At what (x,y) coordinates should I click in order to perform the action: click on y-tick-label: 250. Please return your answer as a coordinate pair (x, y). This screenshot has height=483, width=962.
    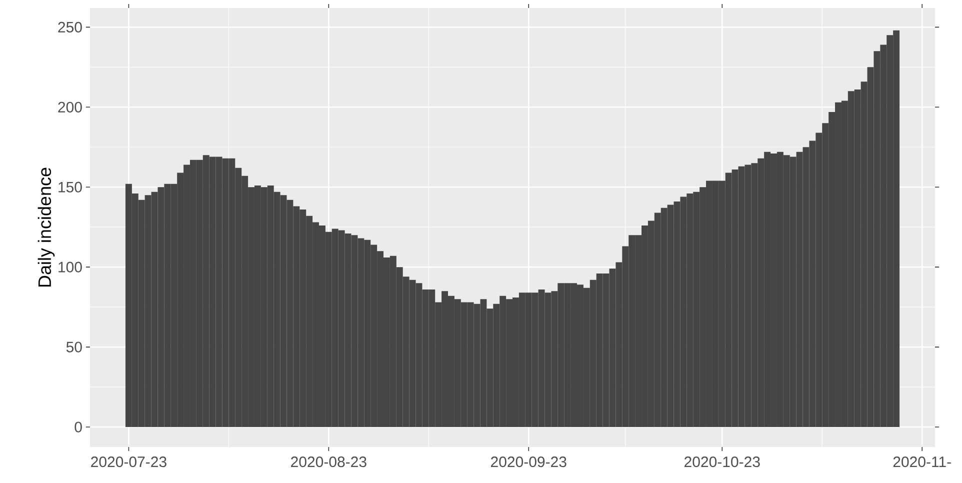
    Looking at the image, I should click on (70, 27).